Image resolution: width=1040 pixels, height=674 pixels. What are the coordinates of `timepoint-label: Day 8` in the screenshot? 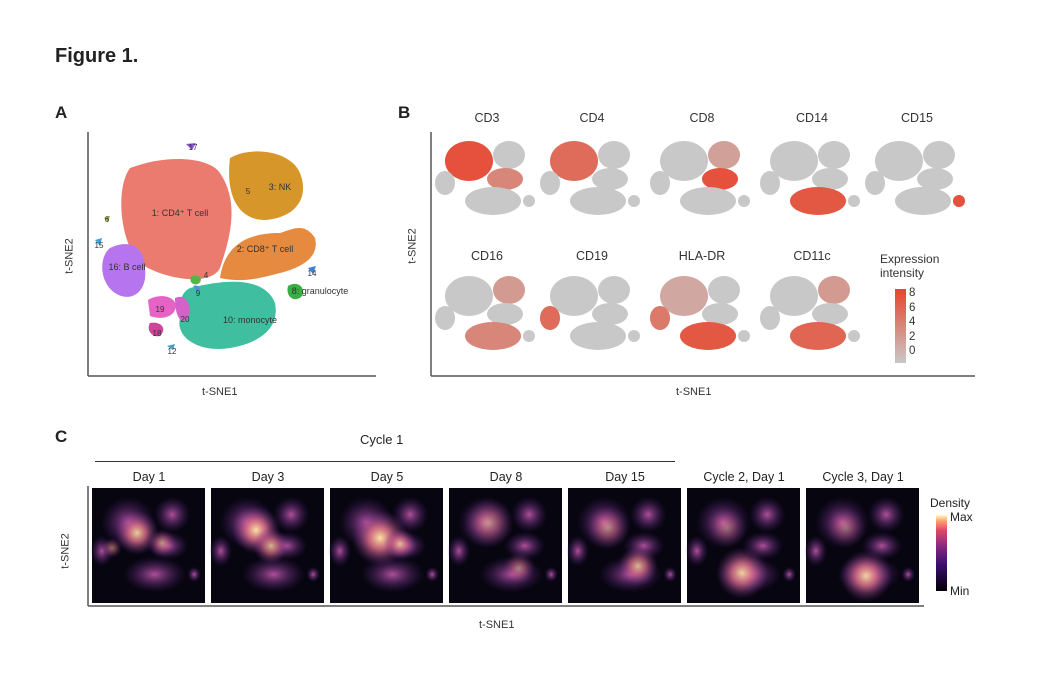 It's located at (506, 477).